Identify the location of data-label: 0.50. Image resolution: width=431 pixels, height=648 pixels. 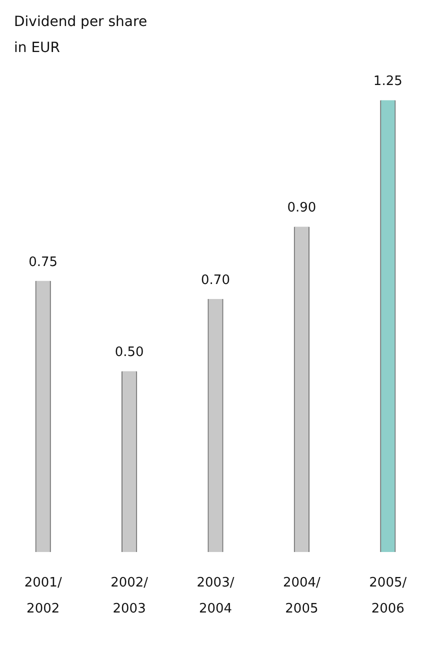
(129, 352).